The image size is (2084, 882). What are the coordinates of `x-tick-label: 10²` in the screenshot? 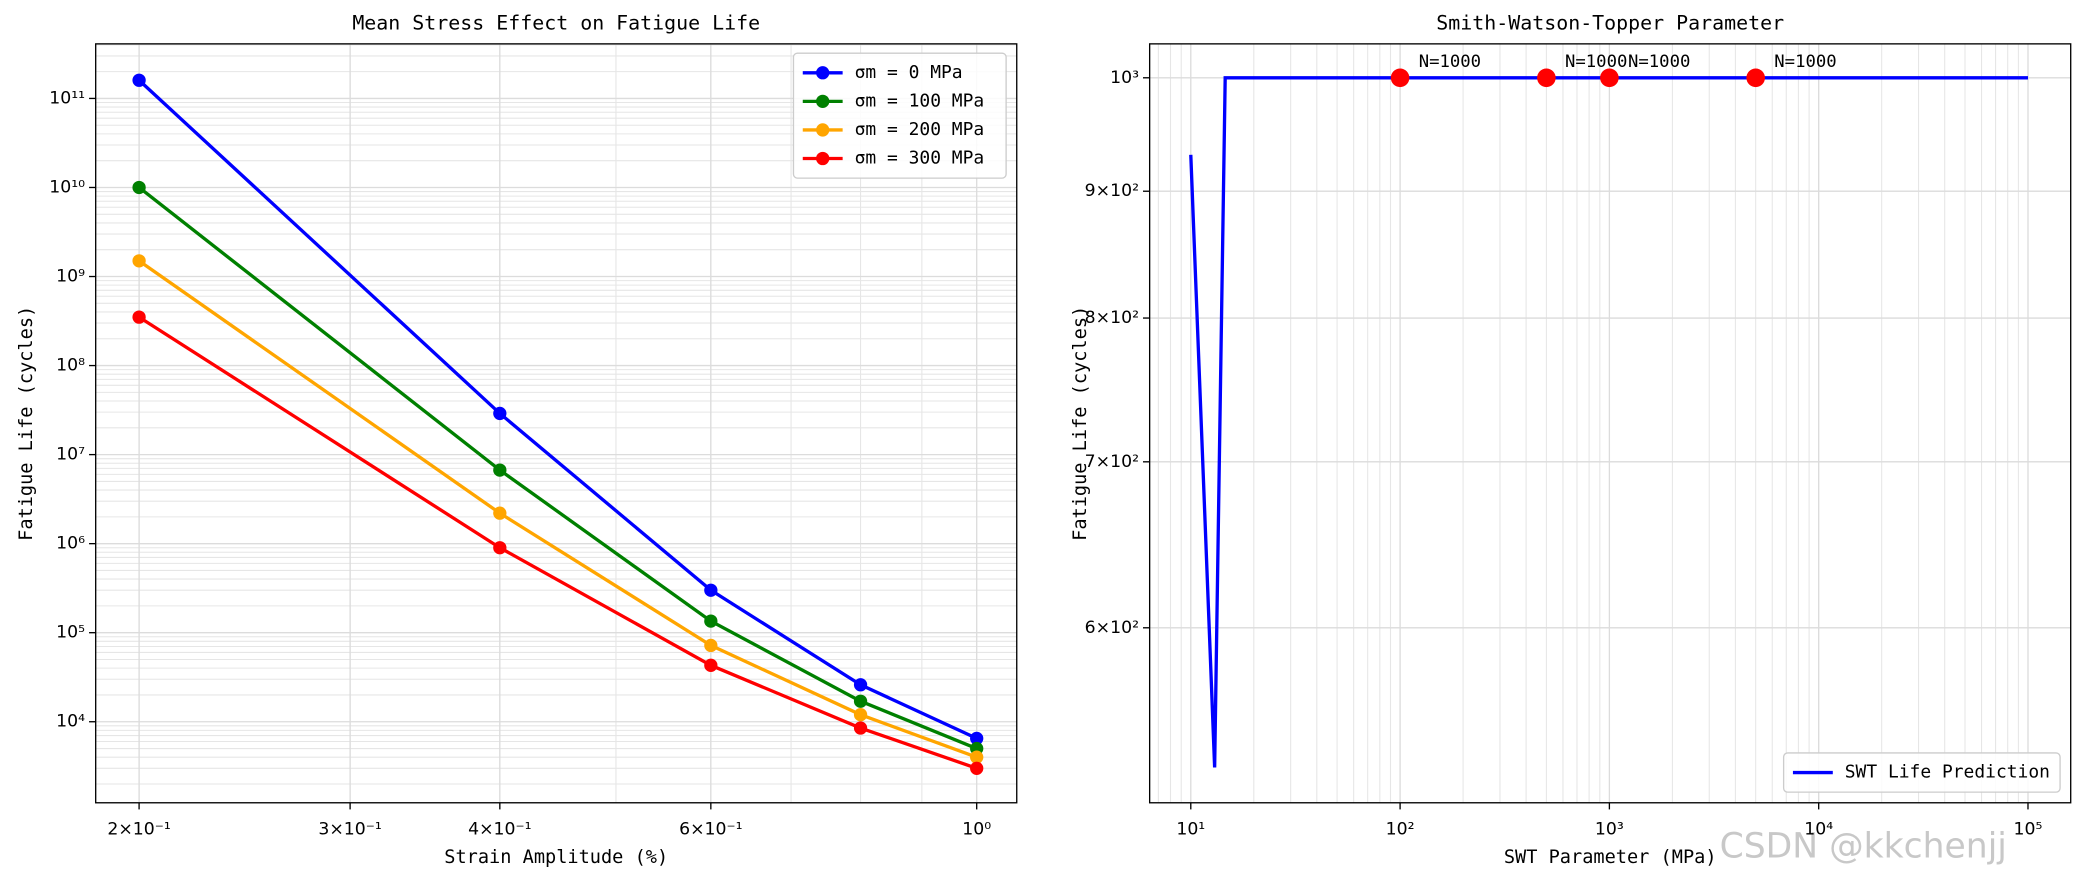 It's located at (1400, 829).